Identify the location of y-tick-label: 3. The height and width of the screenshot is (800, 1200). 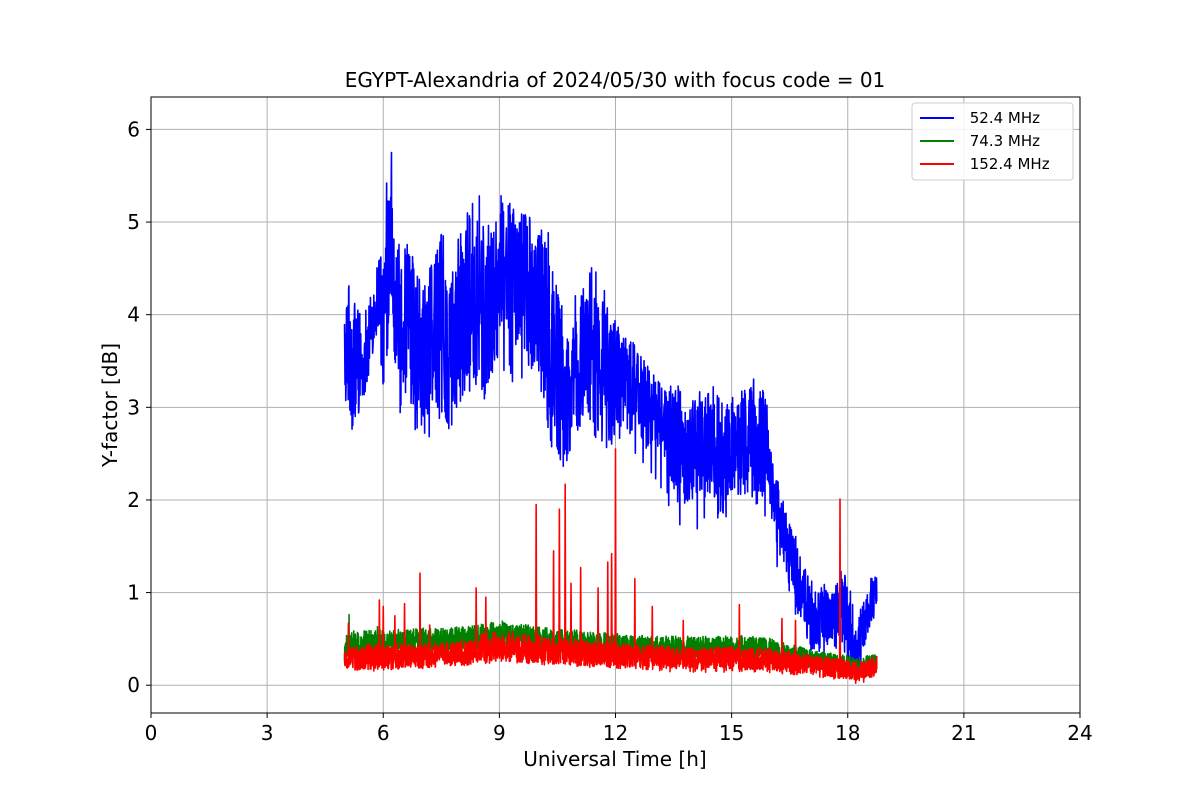
(133, 407).